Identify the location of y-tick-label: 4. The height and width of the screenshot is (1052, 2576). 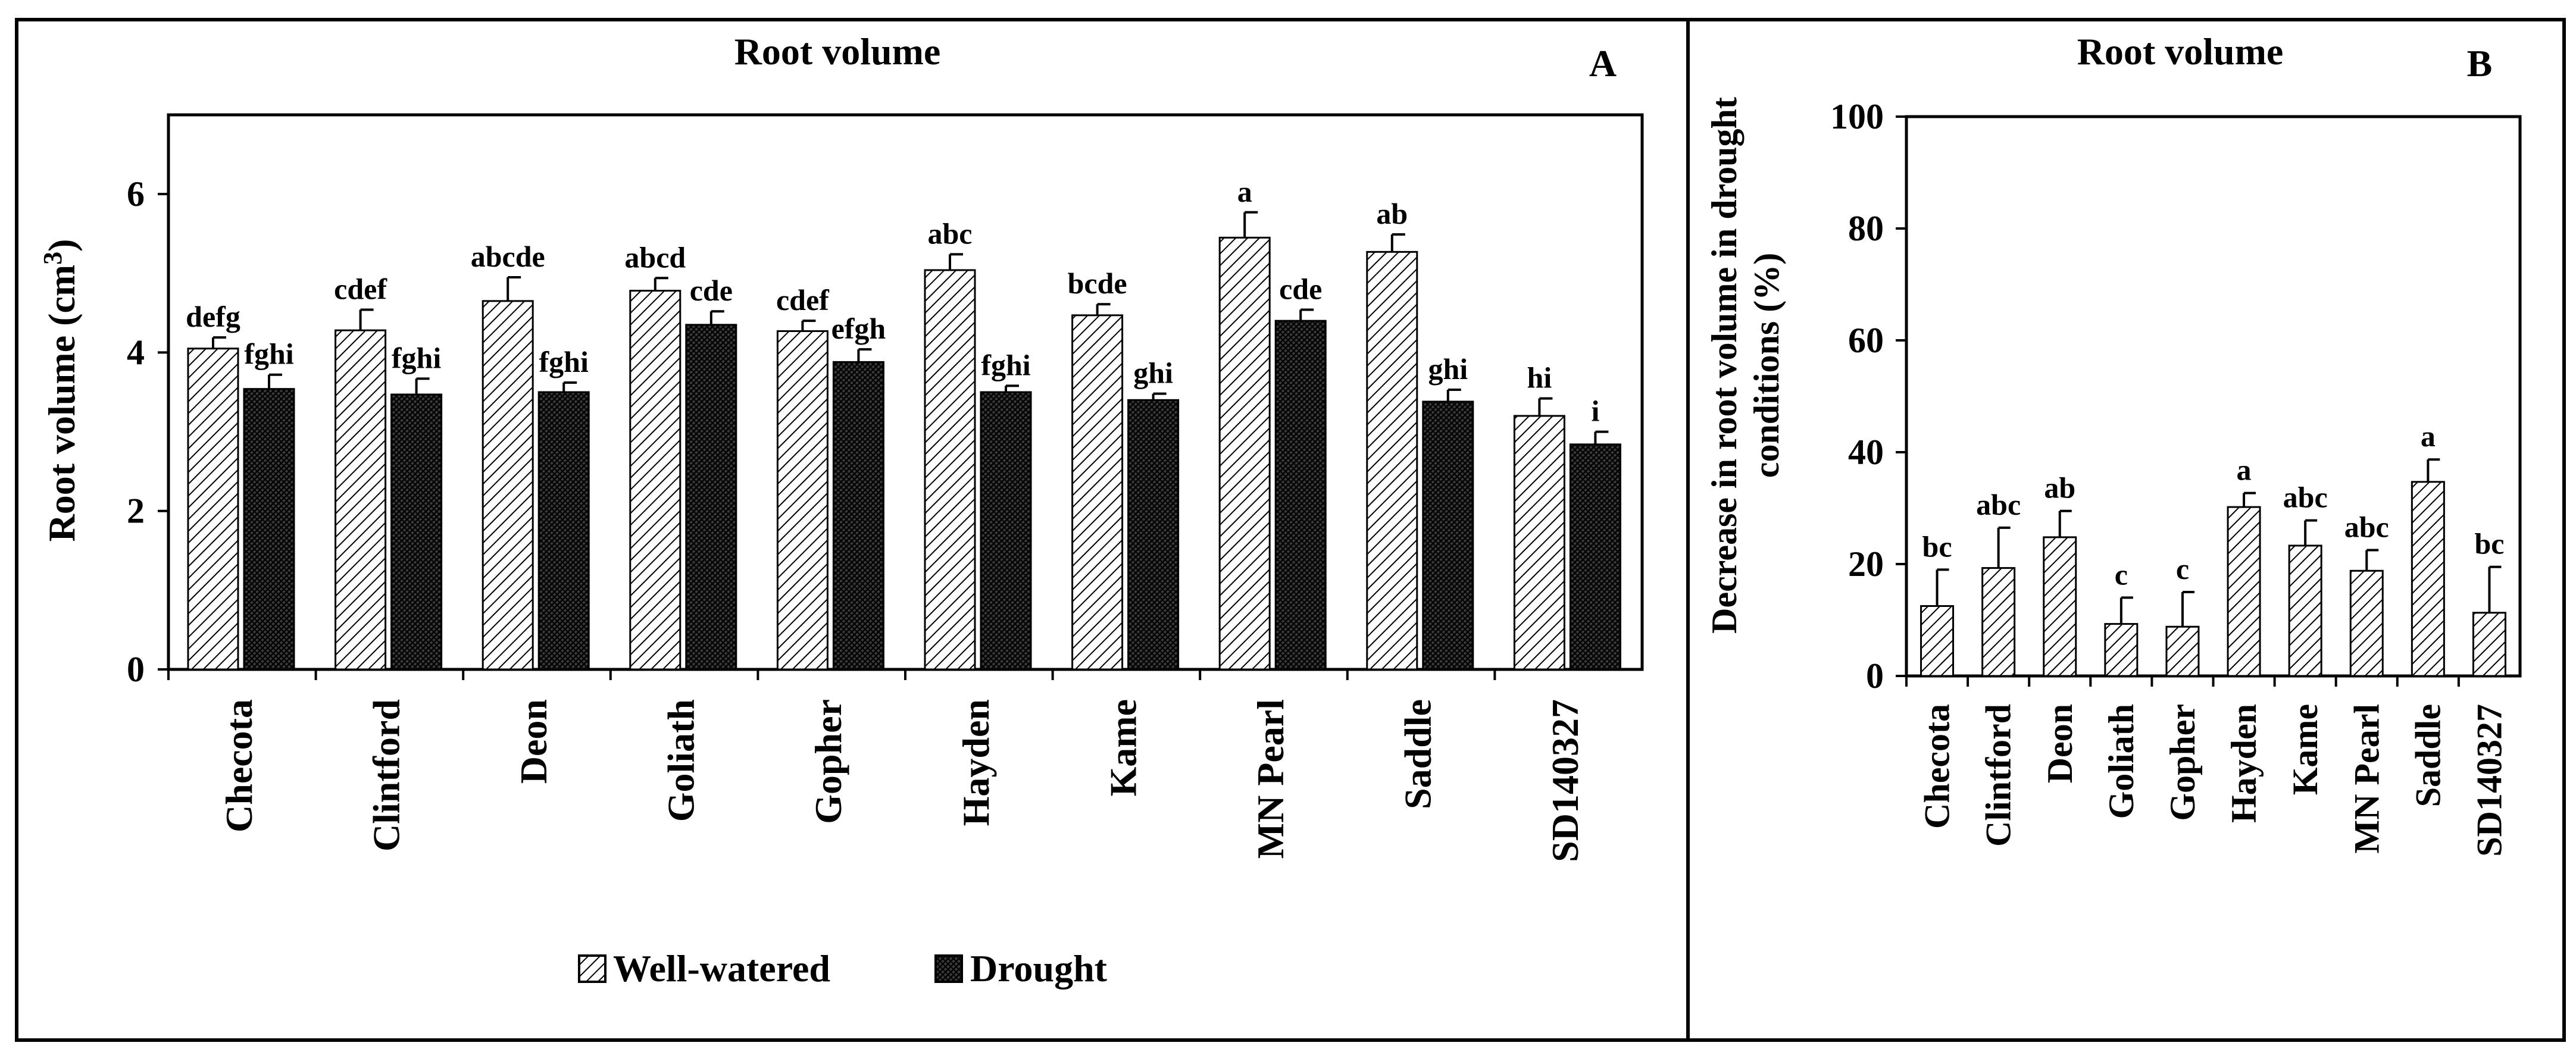
(136, 352).